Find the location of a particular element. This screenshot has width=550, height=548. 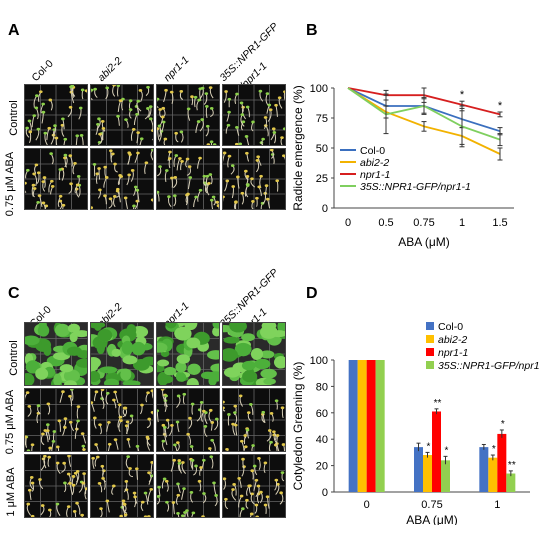

y-axis-label-b: Radicle emergence (%) is located at coordinates (298, 147).